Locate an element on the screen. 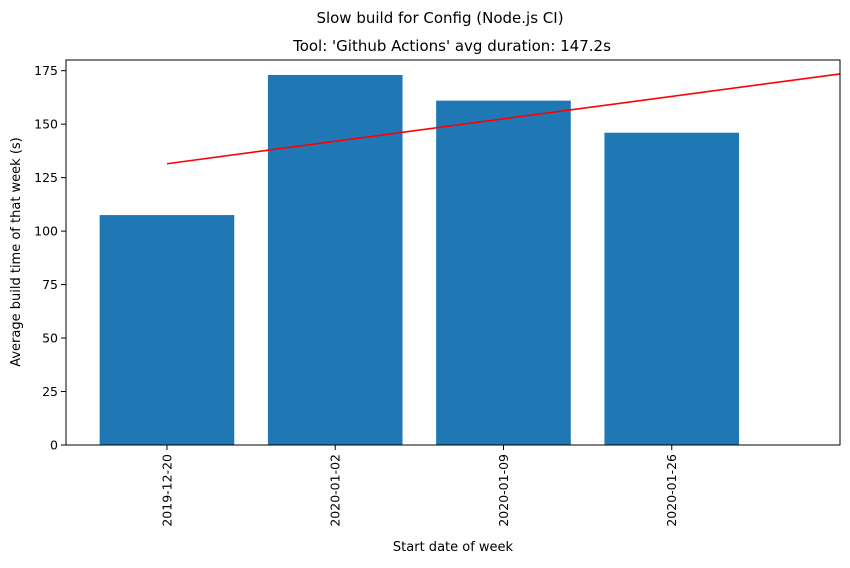  y-tick-label: 25 is located at coordinates (50, 391).